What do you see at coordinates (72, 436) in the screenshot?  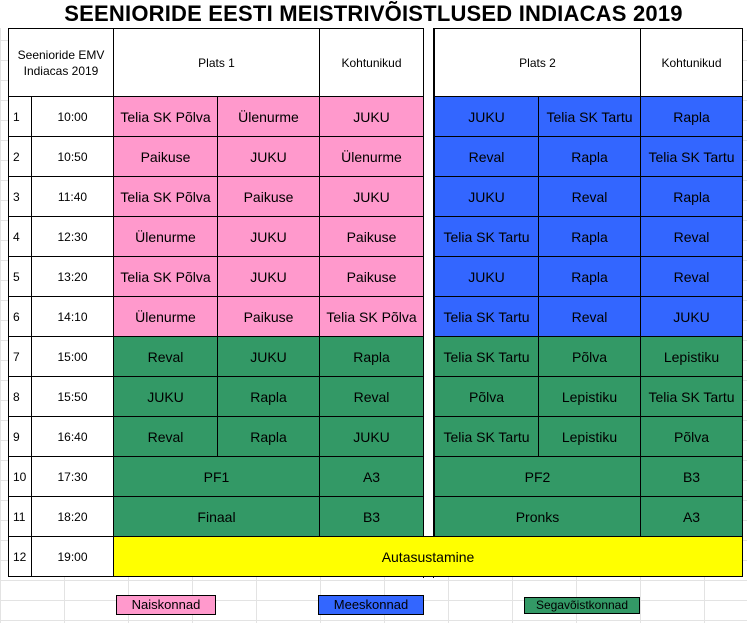 I see `row-time: 16:40` at bounding box center [72, 436].